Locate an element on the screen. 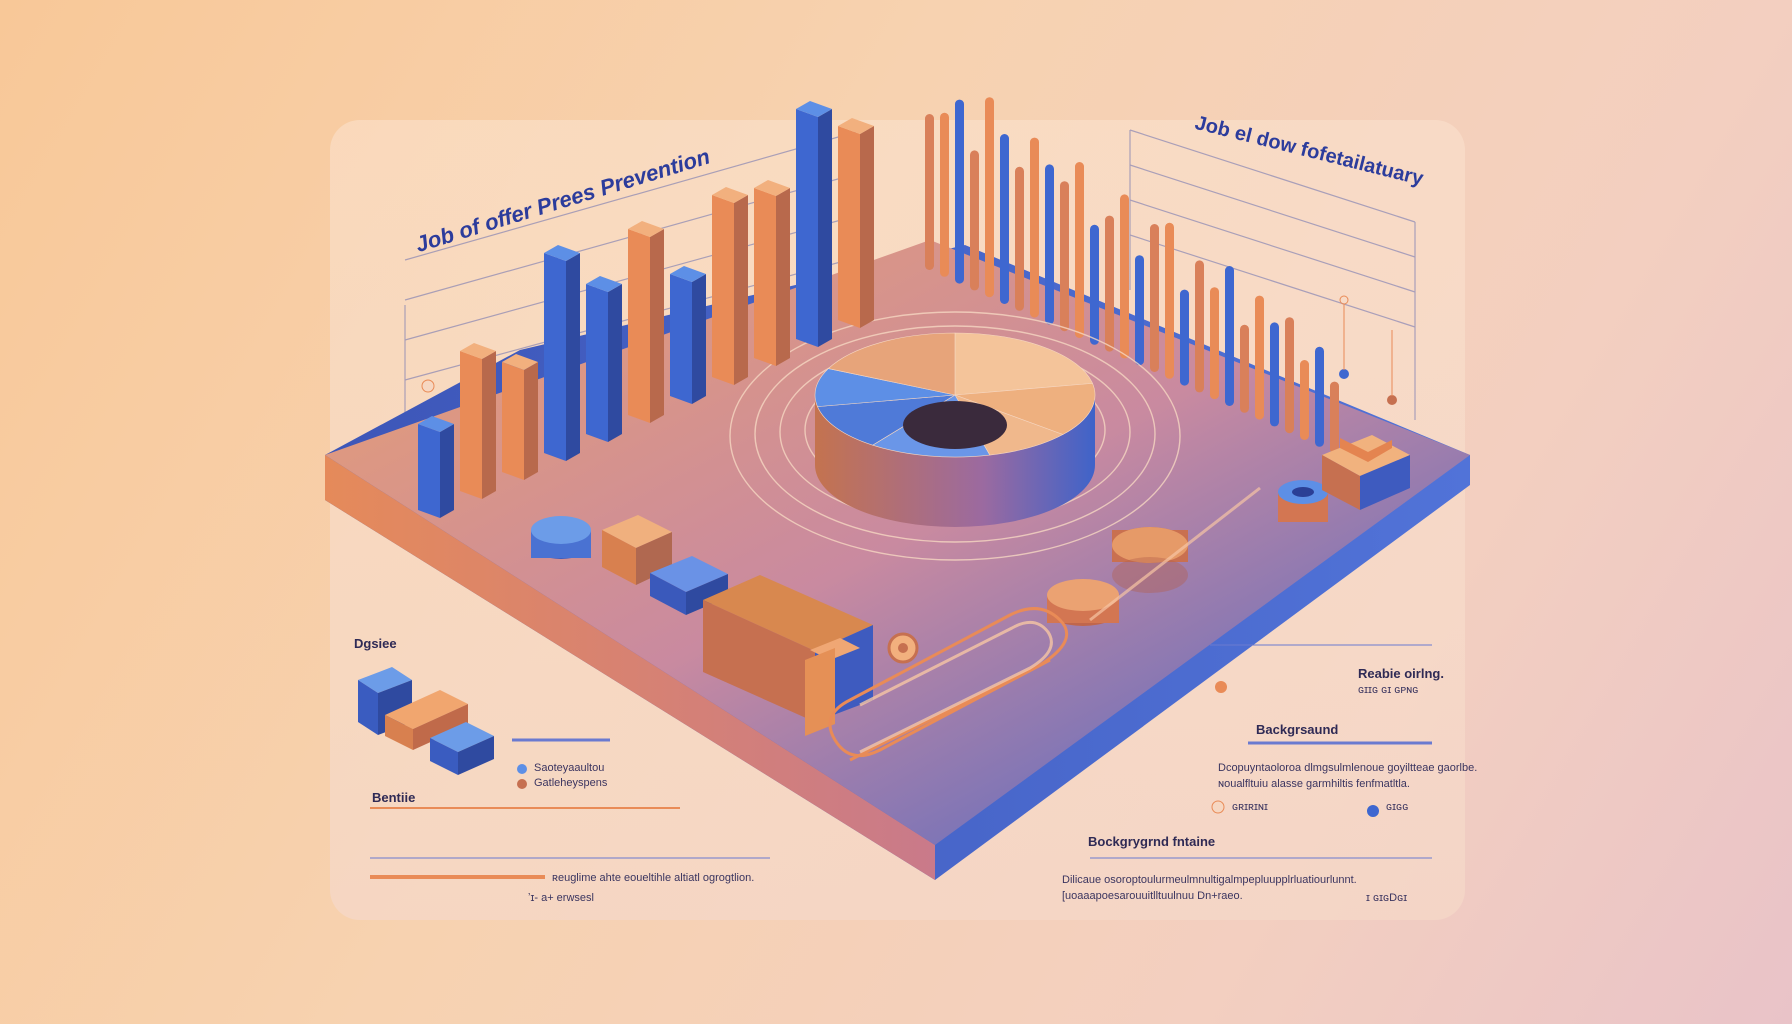 The height and width of the screenshot is (1024, 1792). design-label: Dgsiee is located at coordinates (375, 643).